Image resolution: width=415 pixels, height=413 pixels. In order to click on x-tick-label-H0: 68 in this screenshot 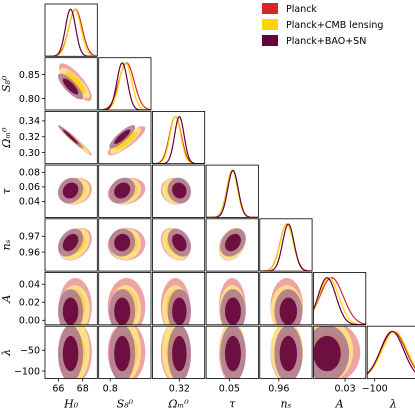, I will do `click(83, 389)`.